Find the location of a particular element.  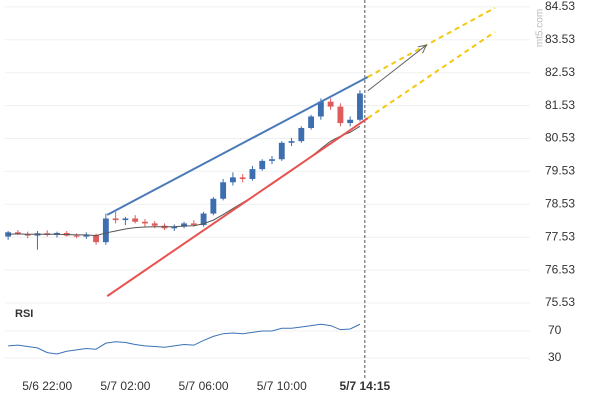

watermark: mt5.com is located at coordinates (540, 28).